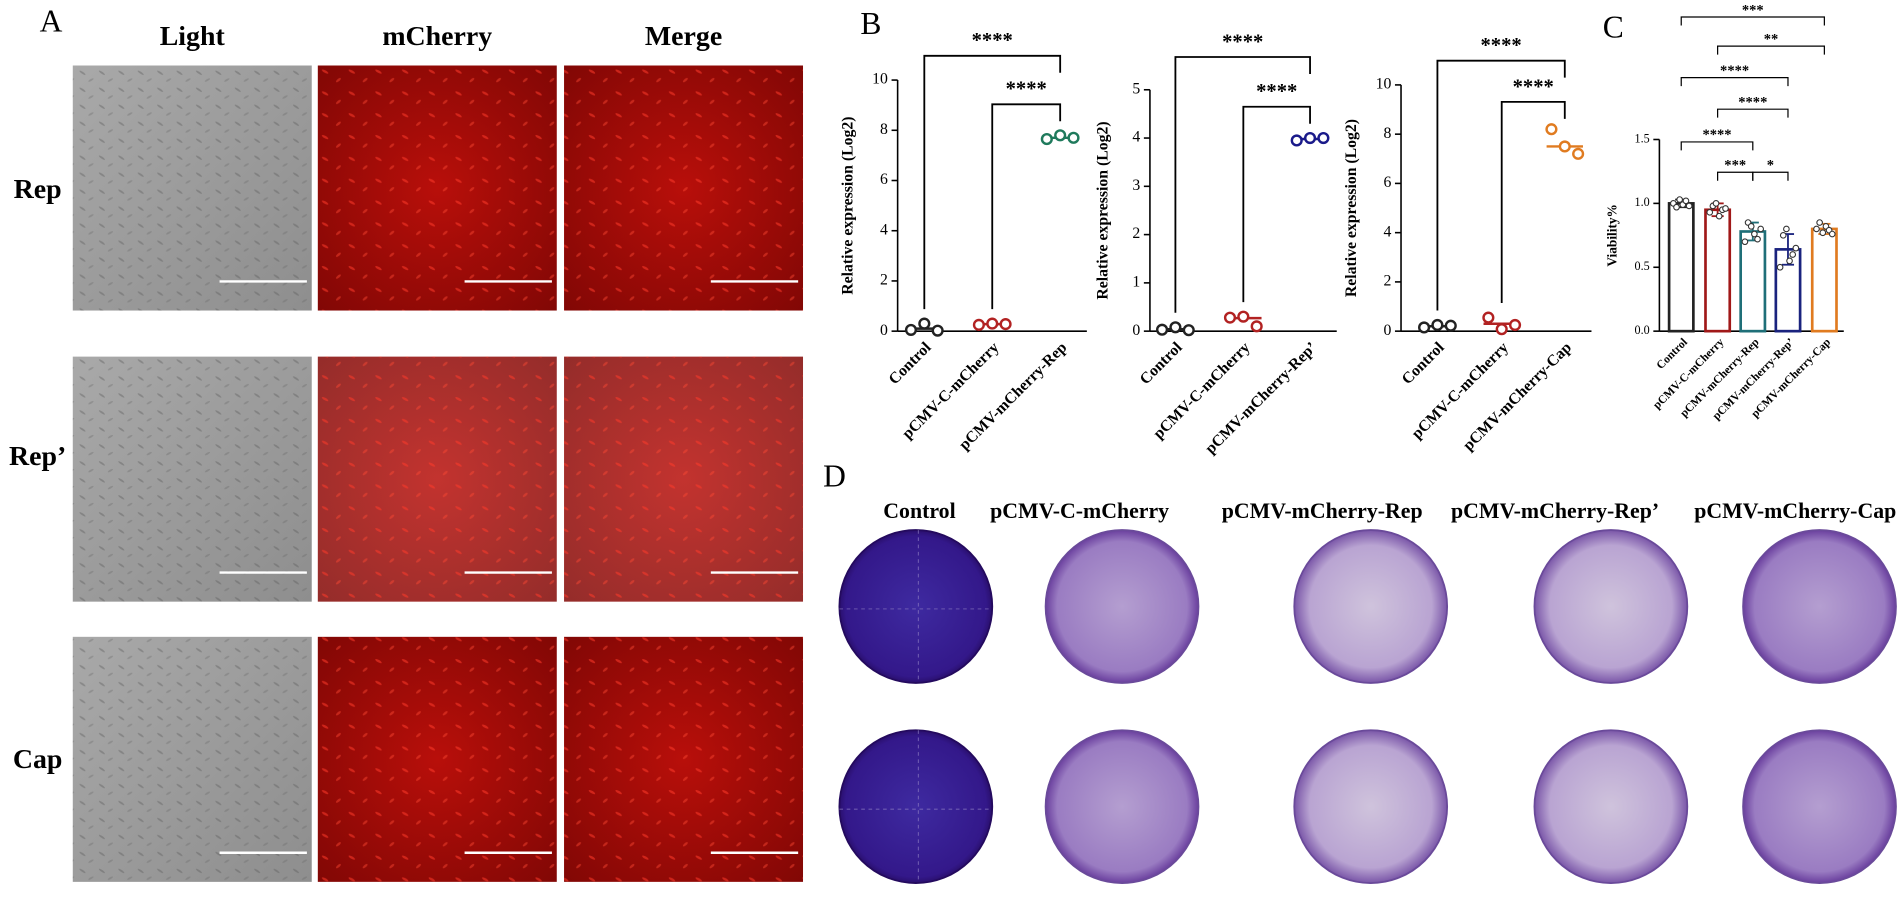  Describe the element at coordinates (38, 759) in the screenshot. I see `row-label: Cap` at that location.